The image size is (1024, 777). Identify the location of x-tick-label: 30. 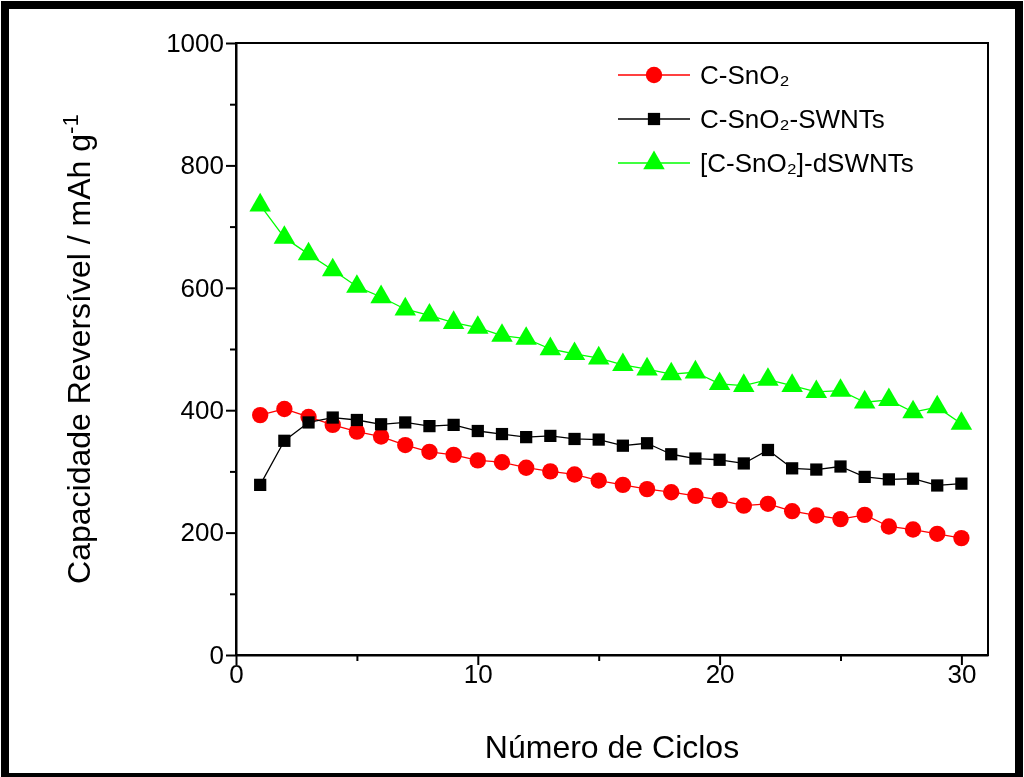
(962, 674).